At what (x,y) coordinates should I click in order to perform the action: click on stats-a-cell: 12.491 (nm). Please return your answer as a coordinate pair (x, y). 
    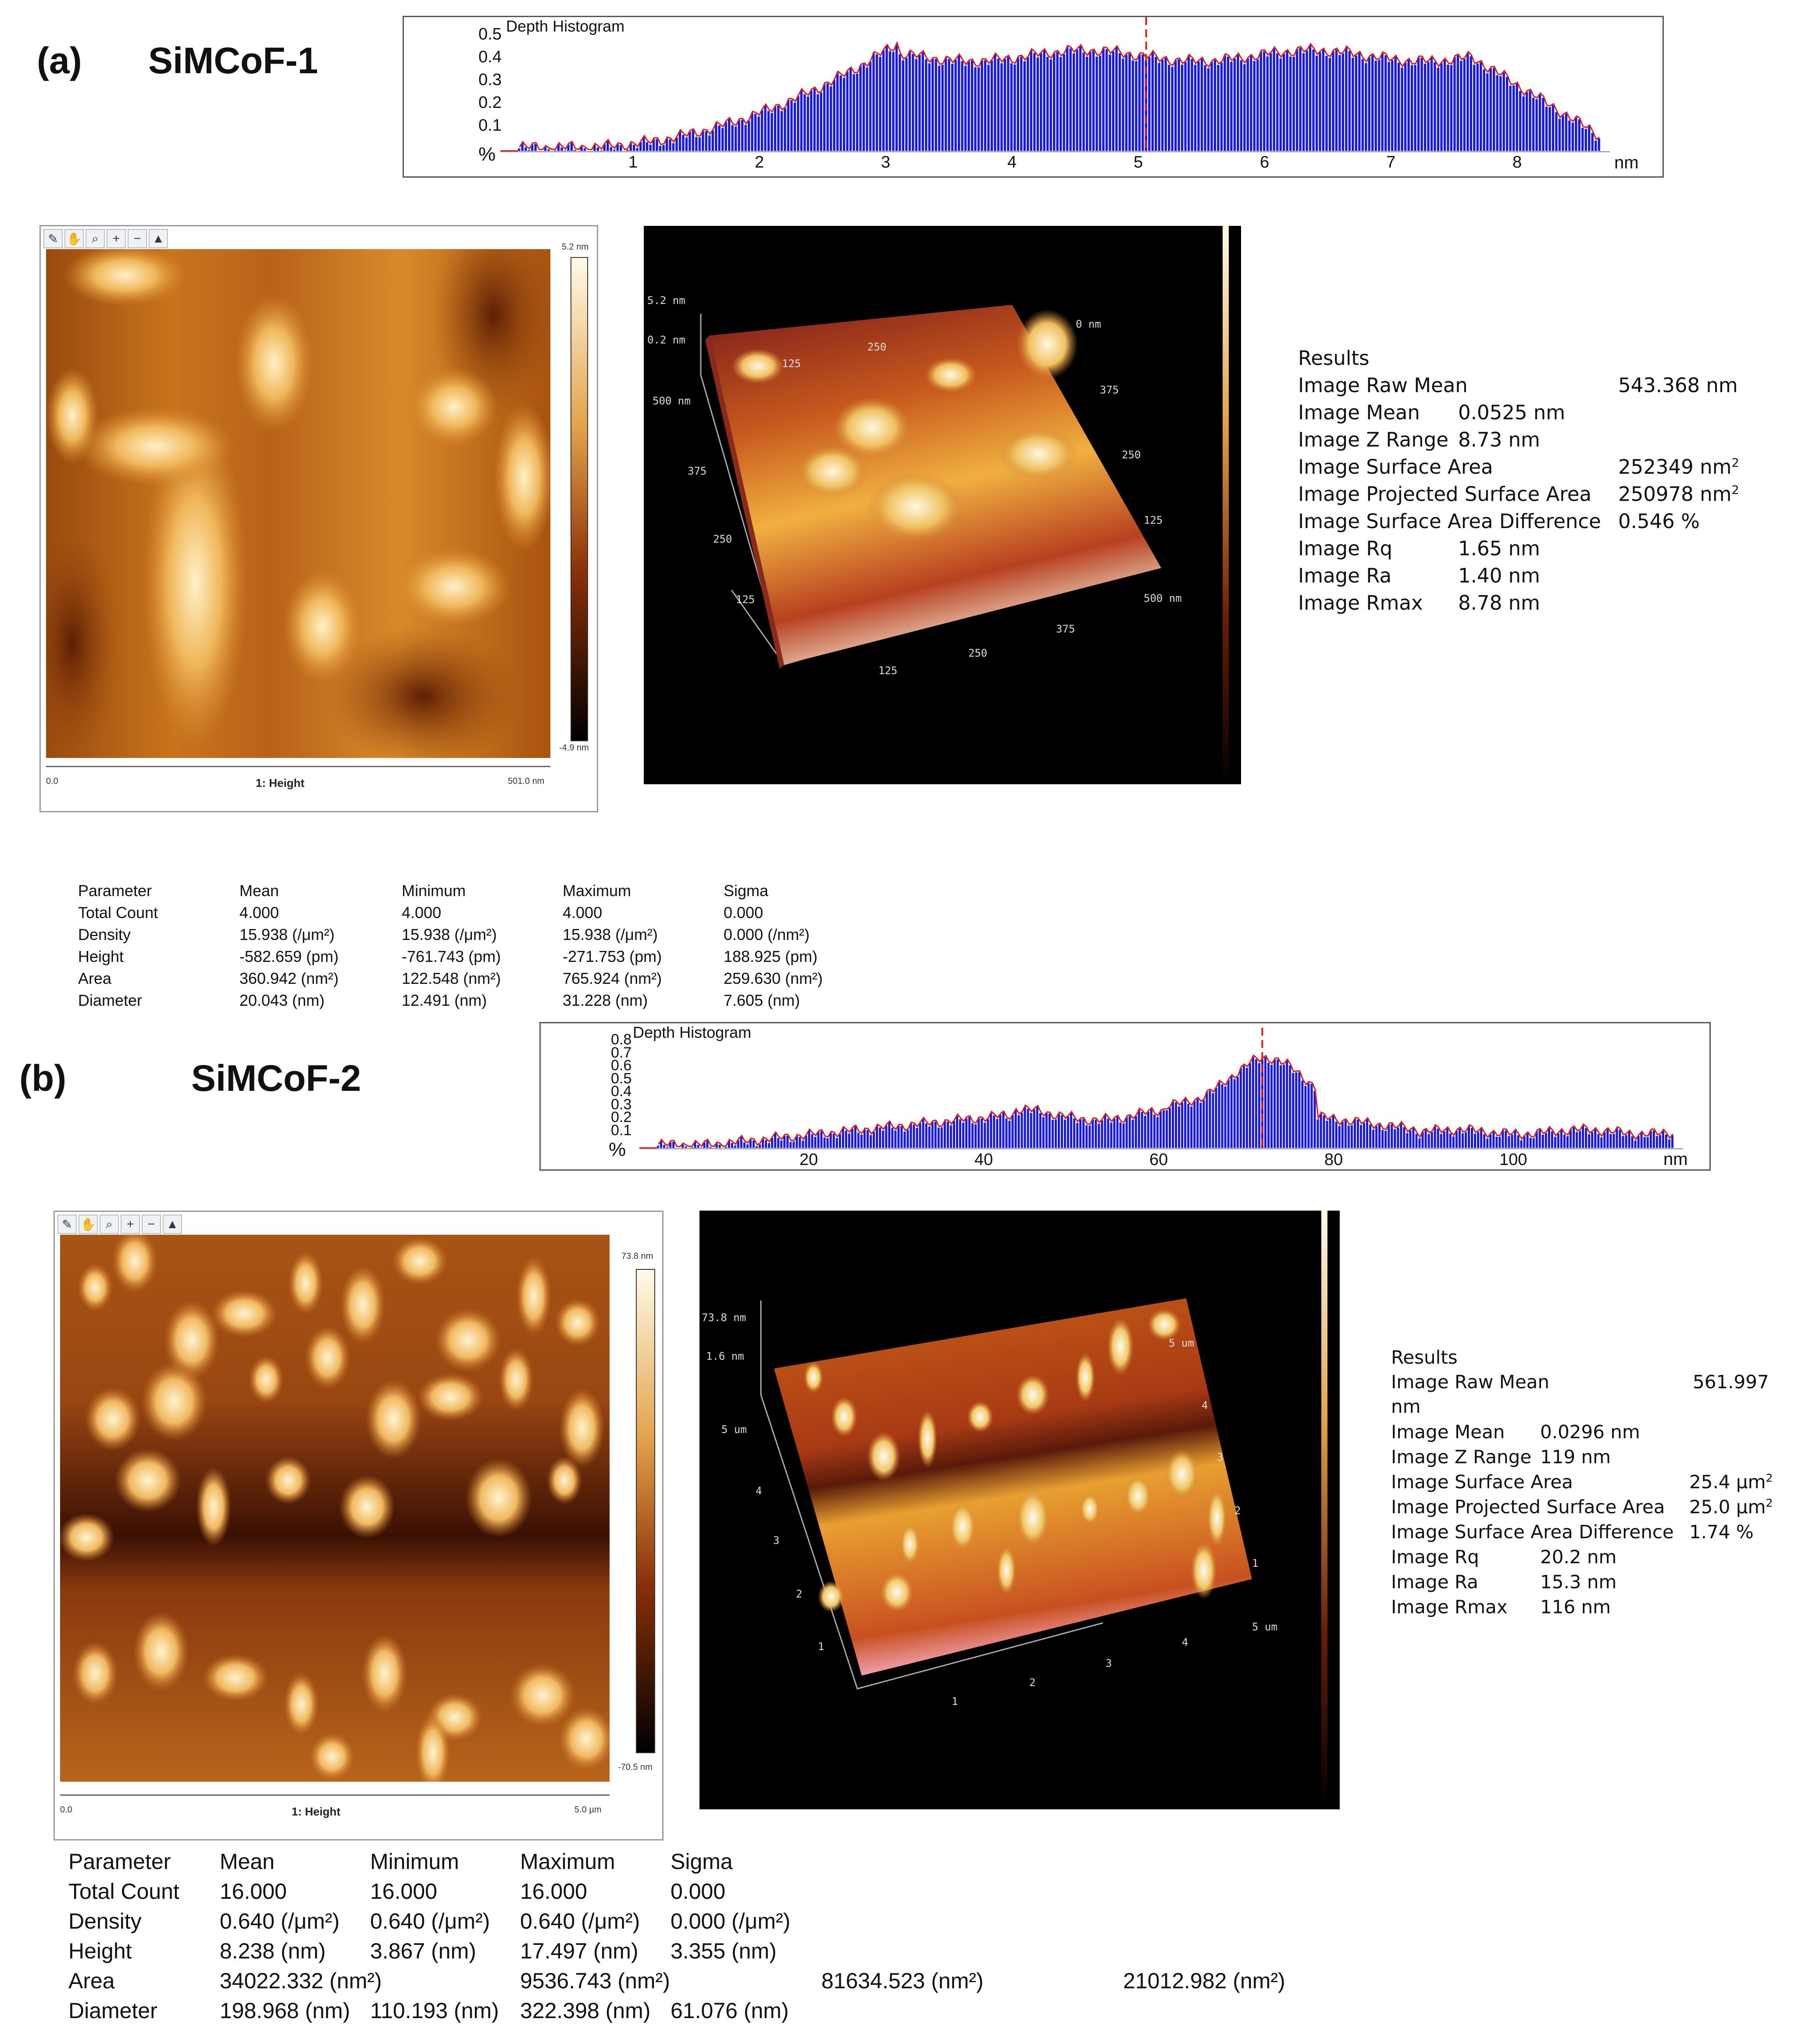
    Looking at the image, I should click on (444, 1000).